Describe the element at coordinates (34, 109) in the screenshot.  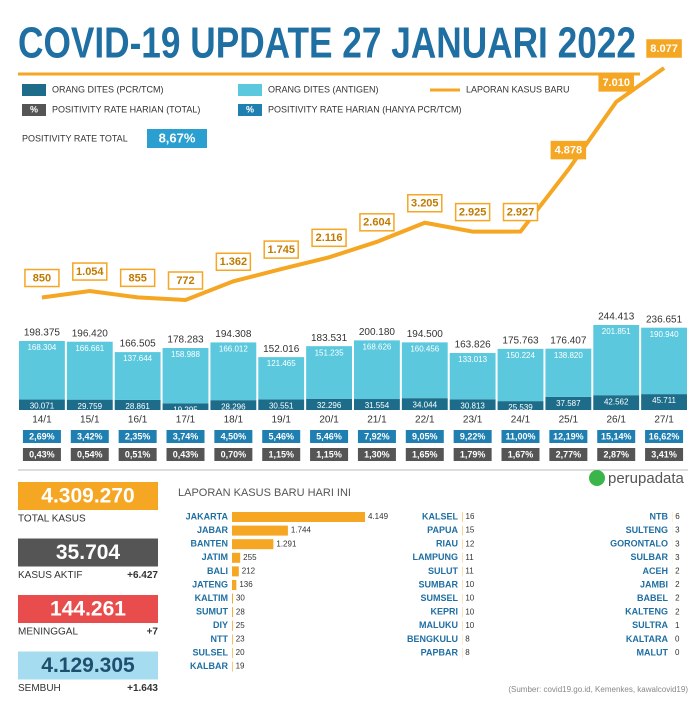
I see `legend-symbol: %` at that location.